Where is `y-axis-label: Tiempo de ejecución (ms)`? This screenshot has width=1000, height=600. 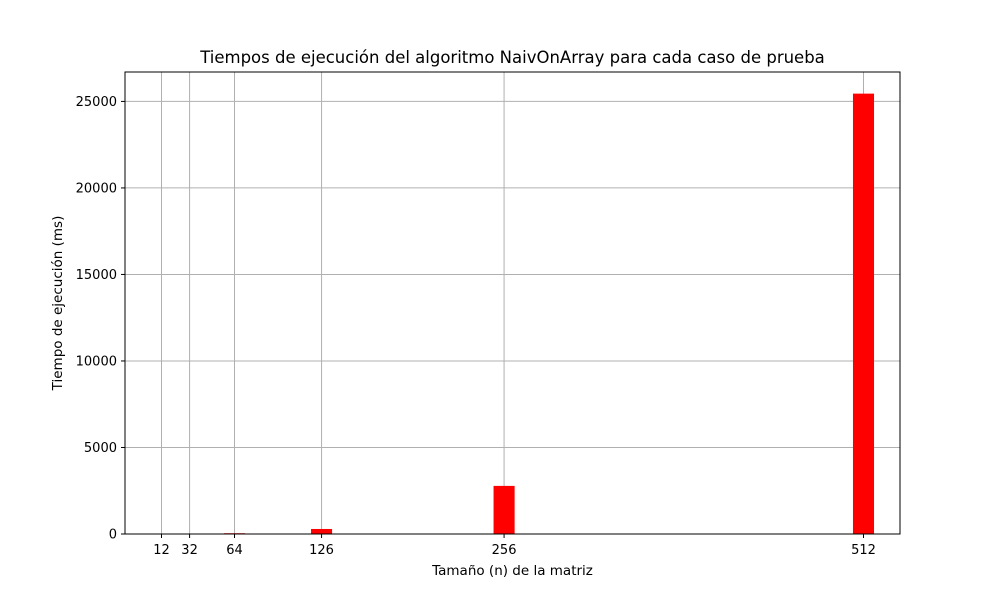
y-axis-label: Tiempo de ejecución (ms) is located at coordinates (58, 304).